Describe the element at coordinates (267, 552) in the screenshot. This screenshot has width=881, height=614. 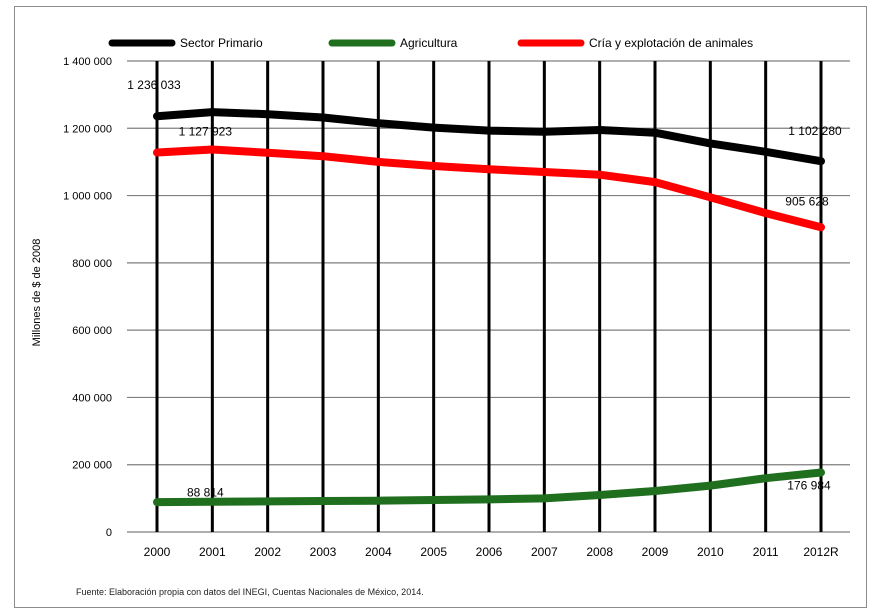
I see `x-tick-label: 2002` at that location.